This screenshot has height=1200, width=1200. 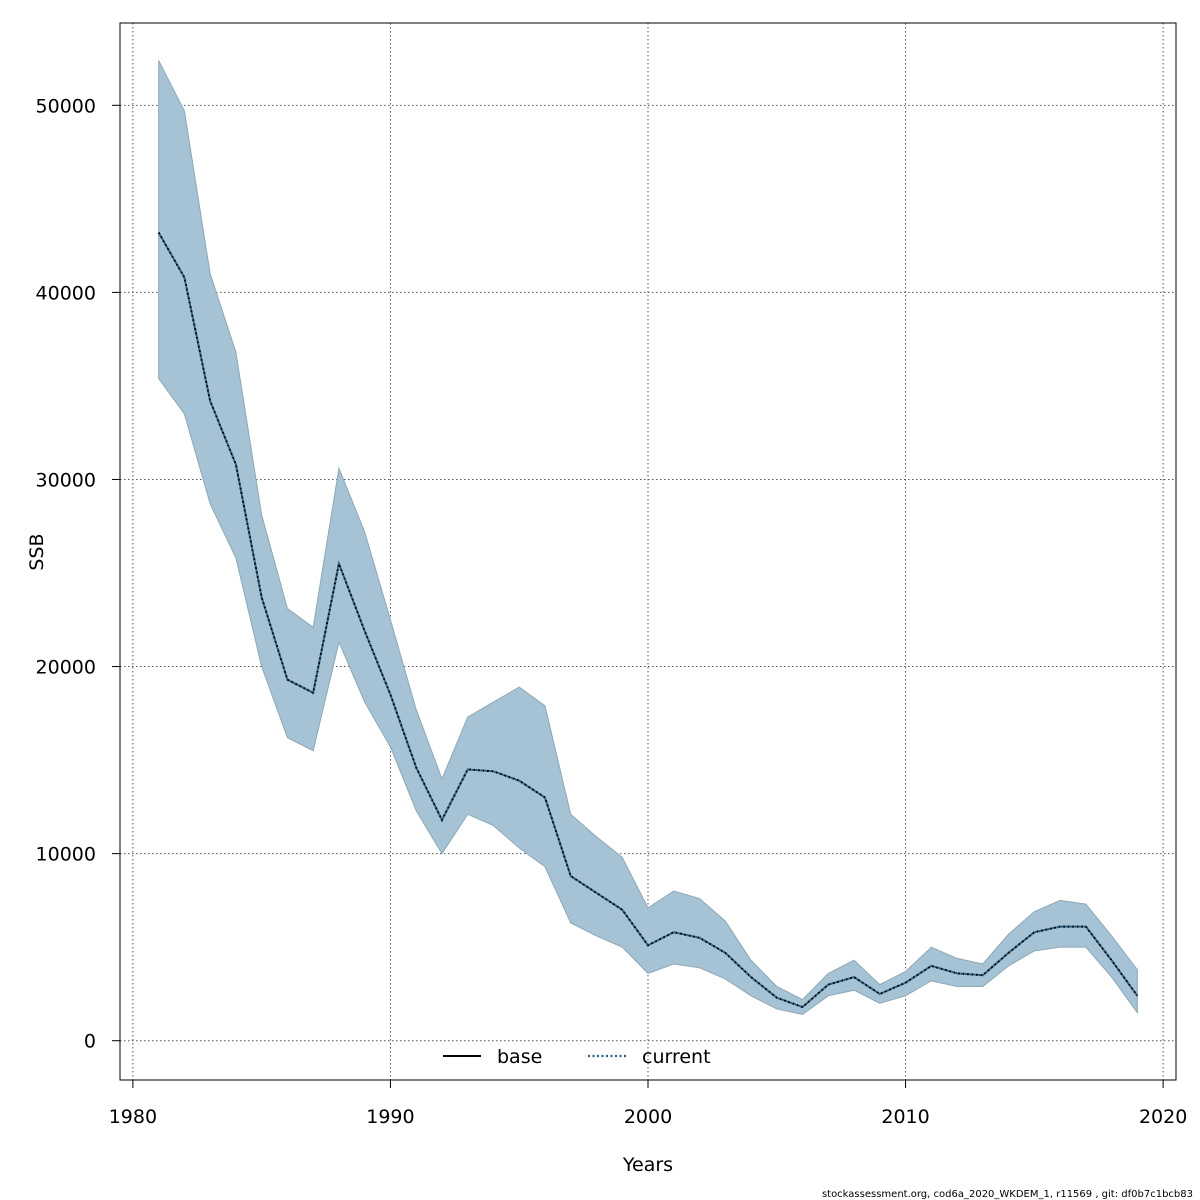 I want to click on x-axis-title: Years, so click(x=647, y=1165).